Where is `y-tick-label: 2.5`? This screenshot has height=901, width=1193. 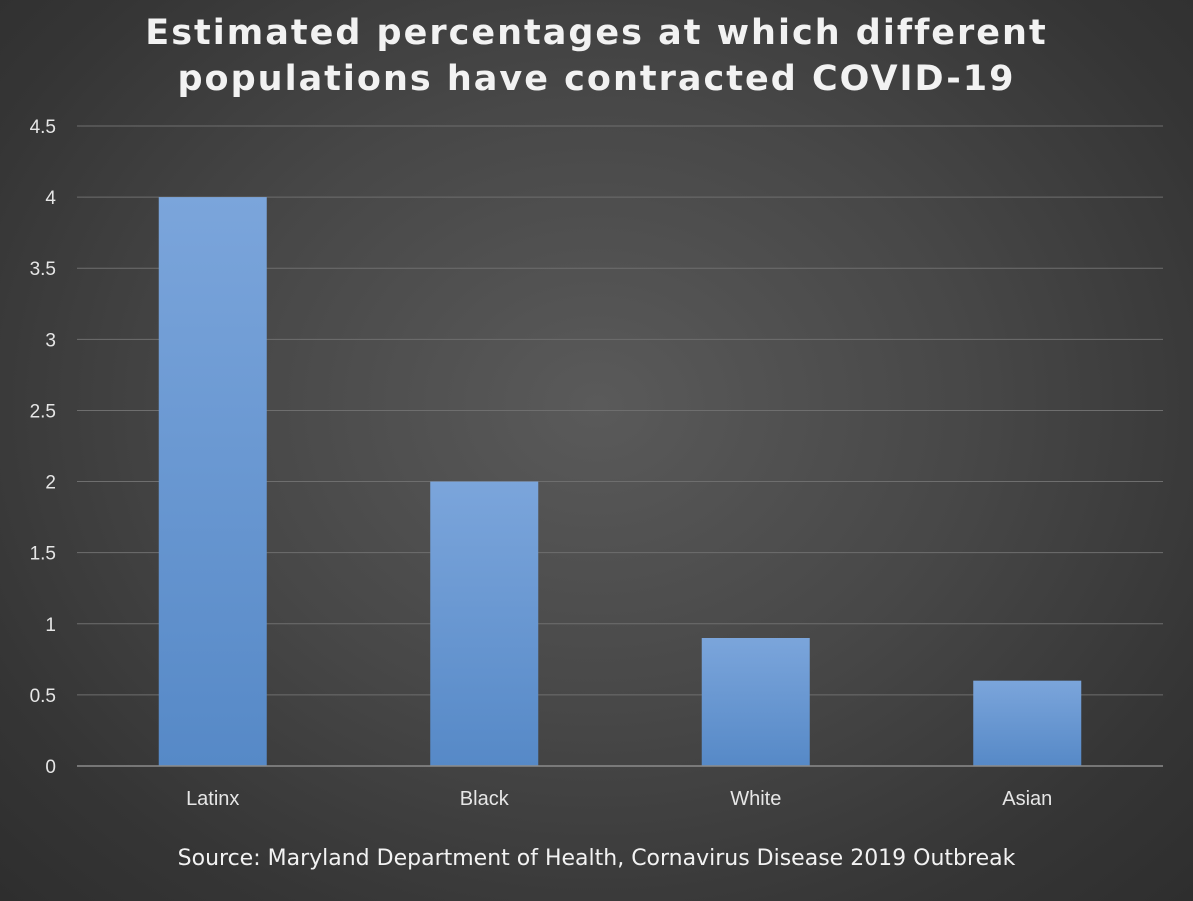 y-tick-label: 2.5 is located at coordinates (43, 411).